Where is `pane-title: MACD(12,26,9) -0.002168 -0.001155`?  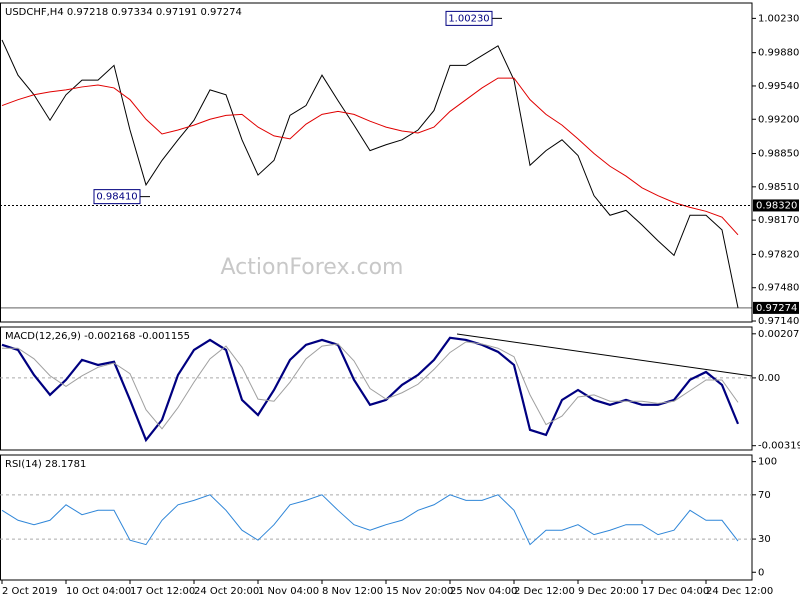
pane-title: MACD(12,26,9) -0.002168 -0.001155 is located at coordinates (97, 336).